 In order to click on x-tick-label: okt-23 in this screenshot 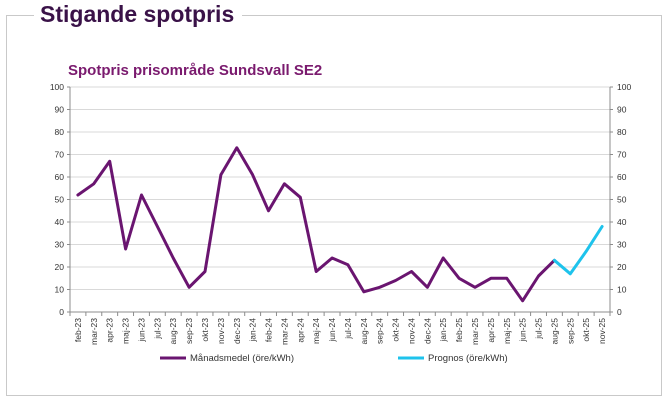, I will do `click(205, 330)`.